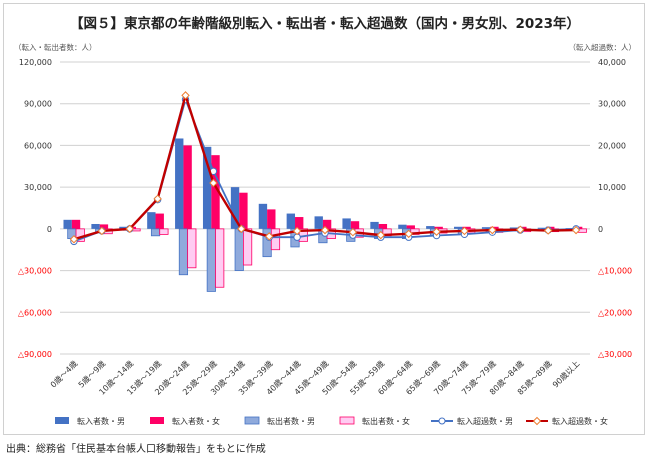  What do you see at coordinates (63, 373) in the screenshot?
I see `x-tick-label: 0歳～4歳` at bounding box center [63, 373].